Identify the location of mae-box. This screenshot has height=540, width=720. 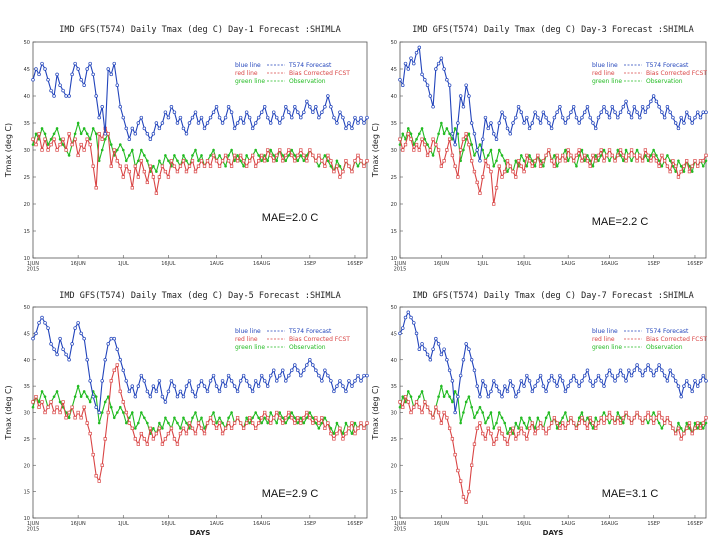
(290, 493).